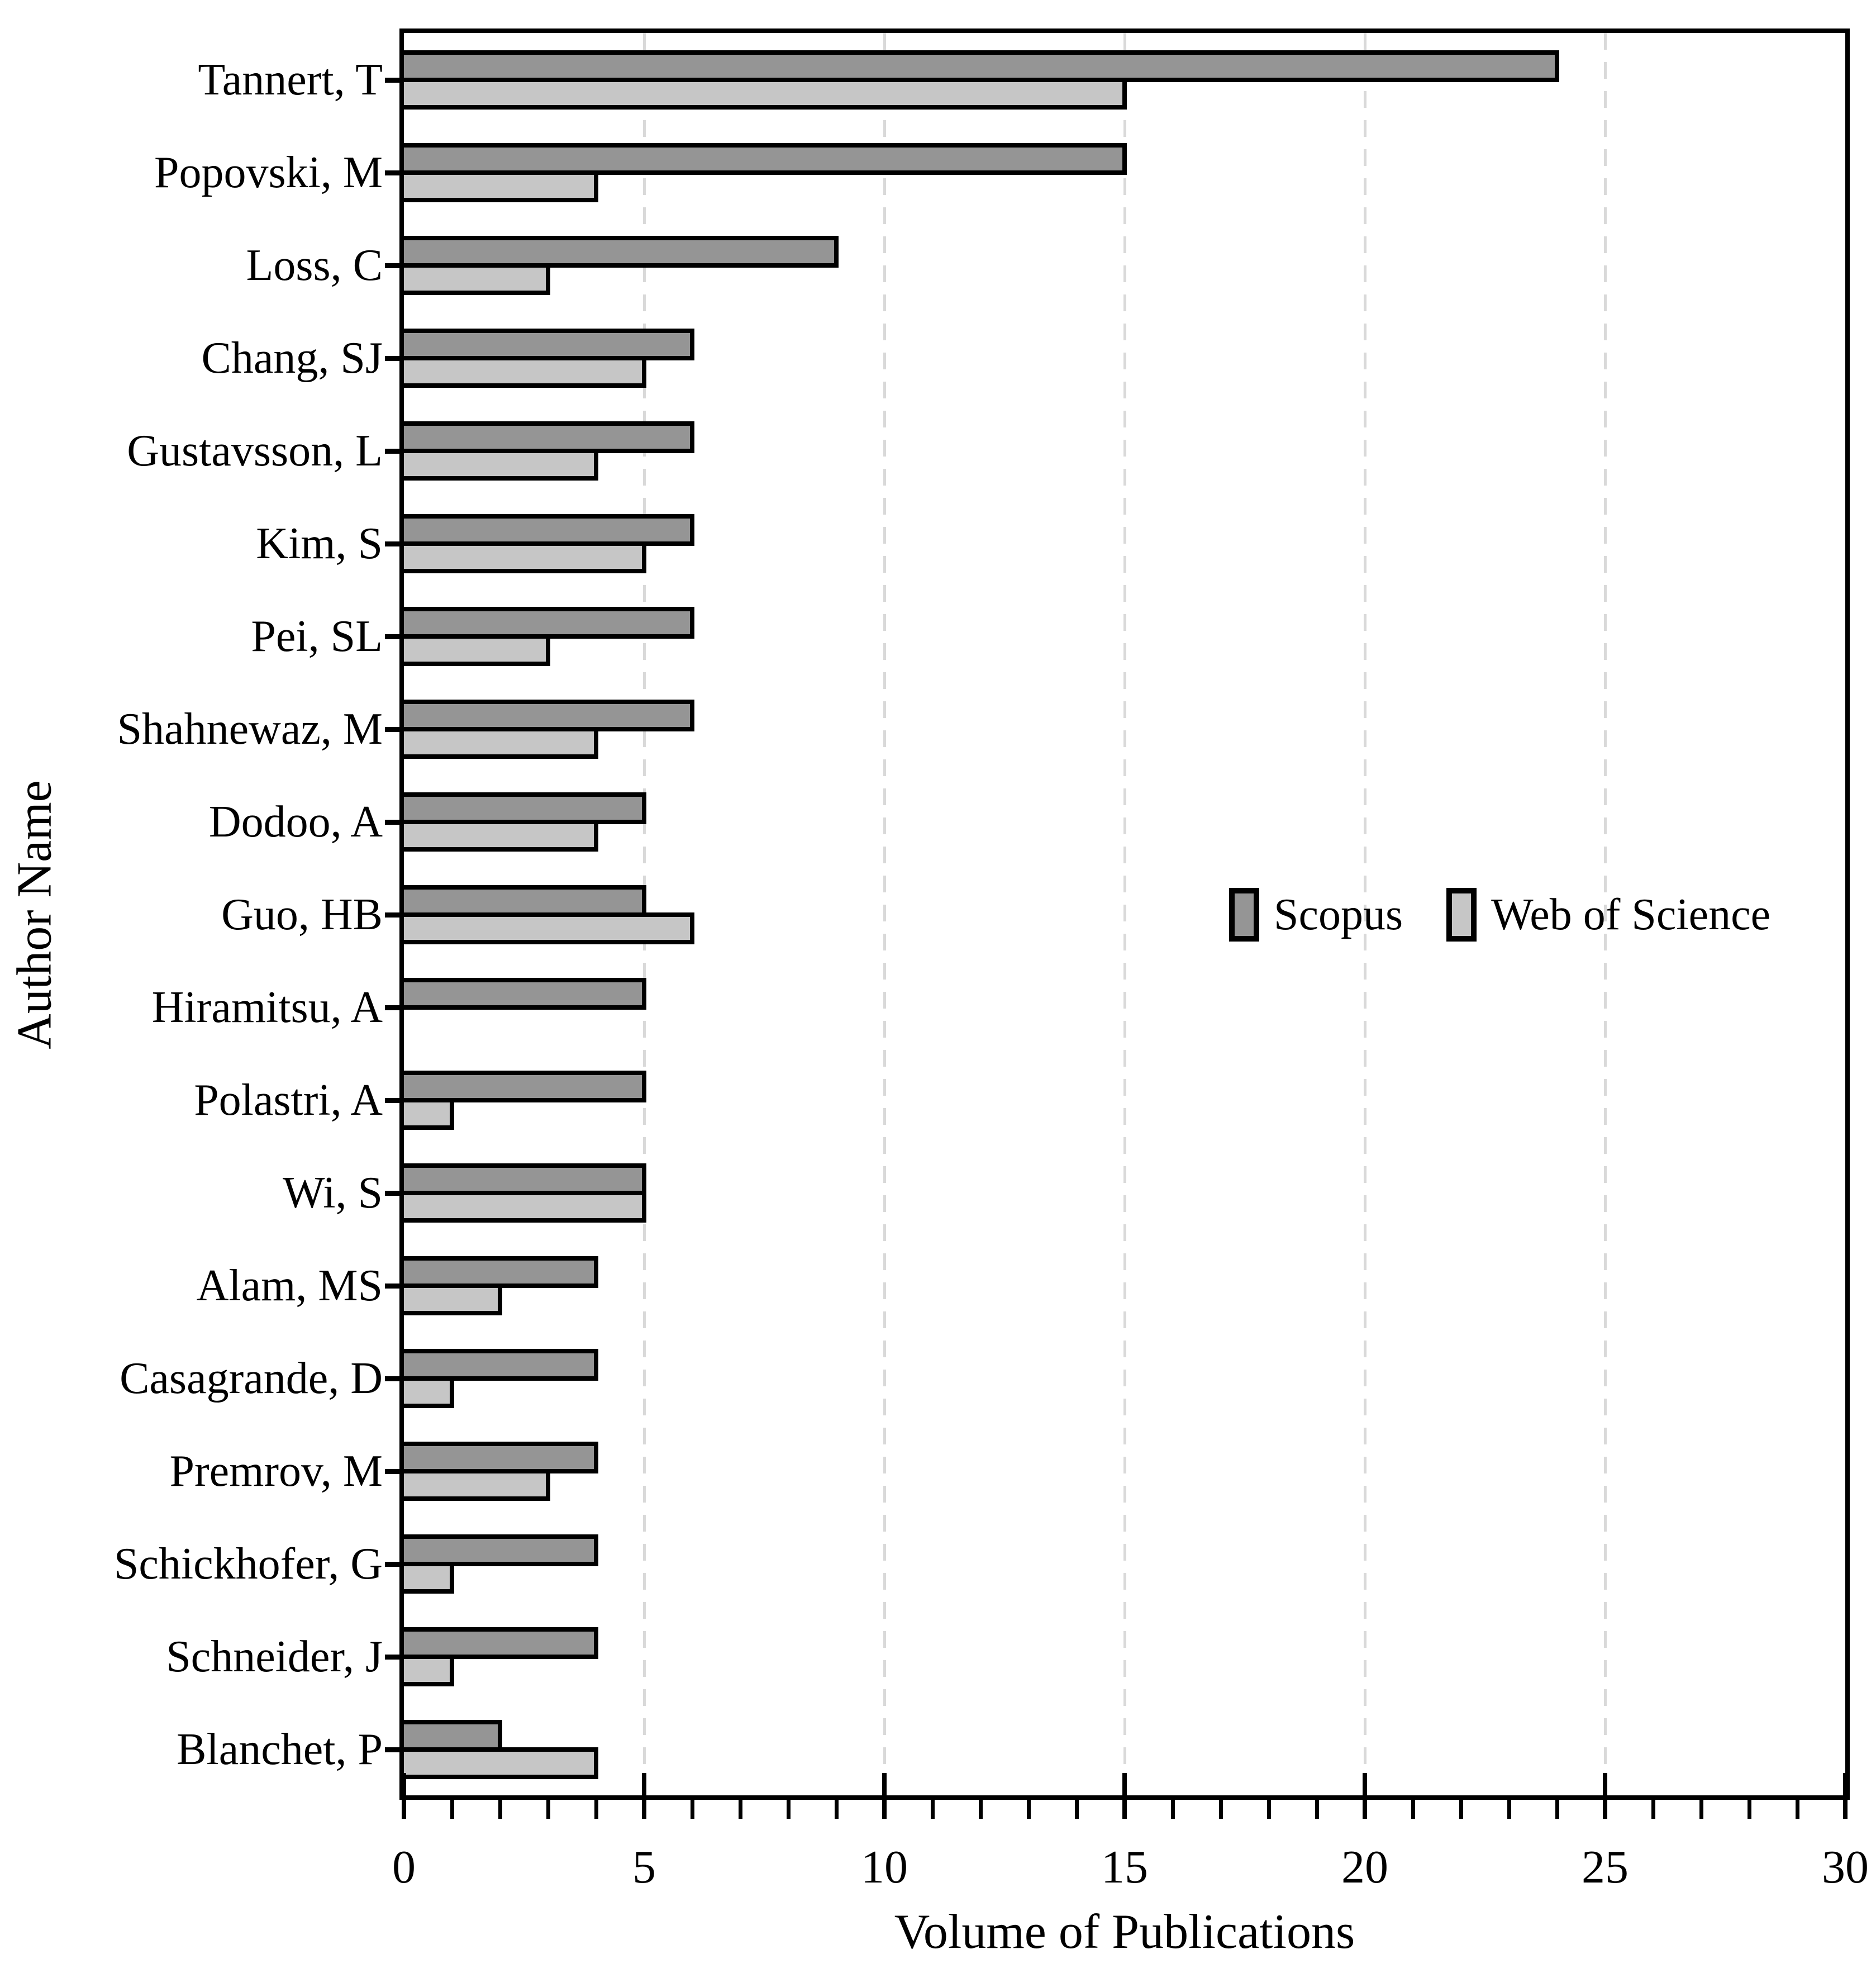 This screenshot has width=1876, height=1968. Describe the element at coordinates (268, 172) in the screenshot. I see `author-label-1: Popovski, M` at that location.